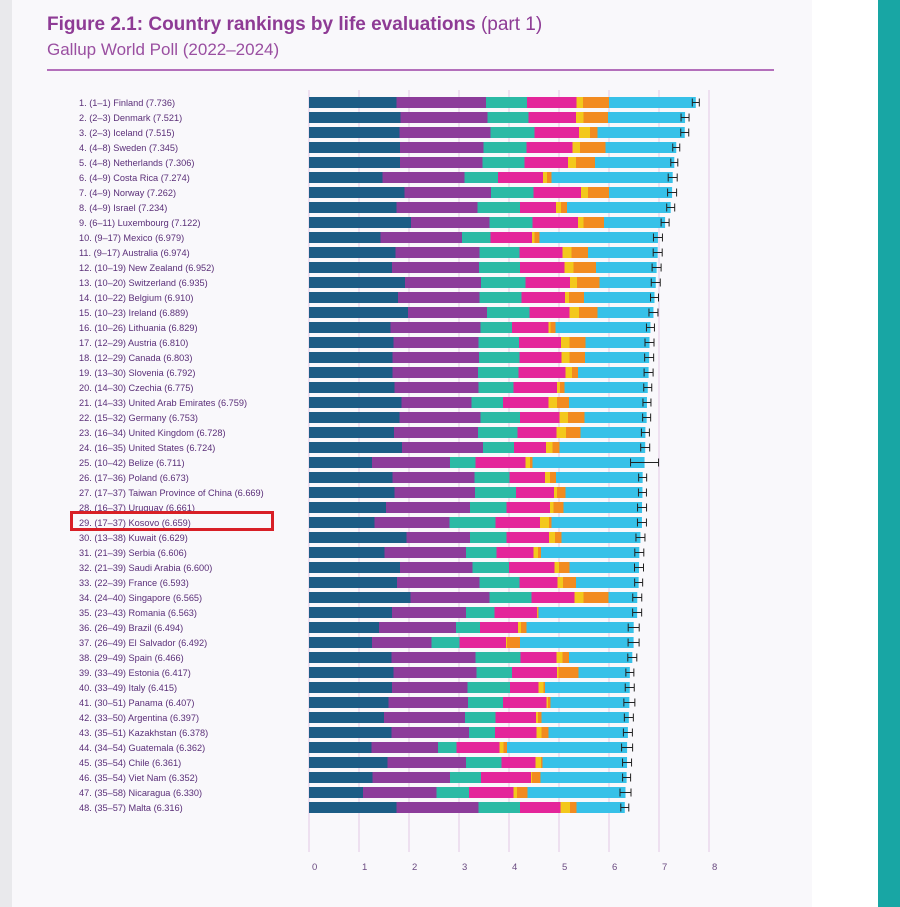 The height and width of the screenshot is (907, 900). What do you see at coordinates (130, 763) in the screenshot?
I see `row-label: 45. (35–54) Chile (6.361)` at bounding box center [130, 763].